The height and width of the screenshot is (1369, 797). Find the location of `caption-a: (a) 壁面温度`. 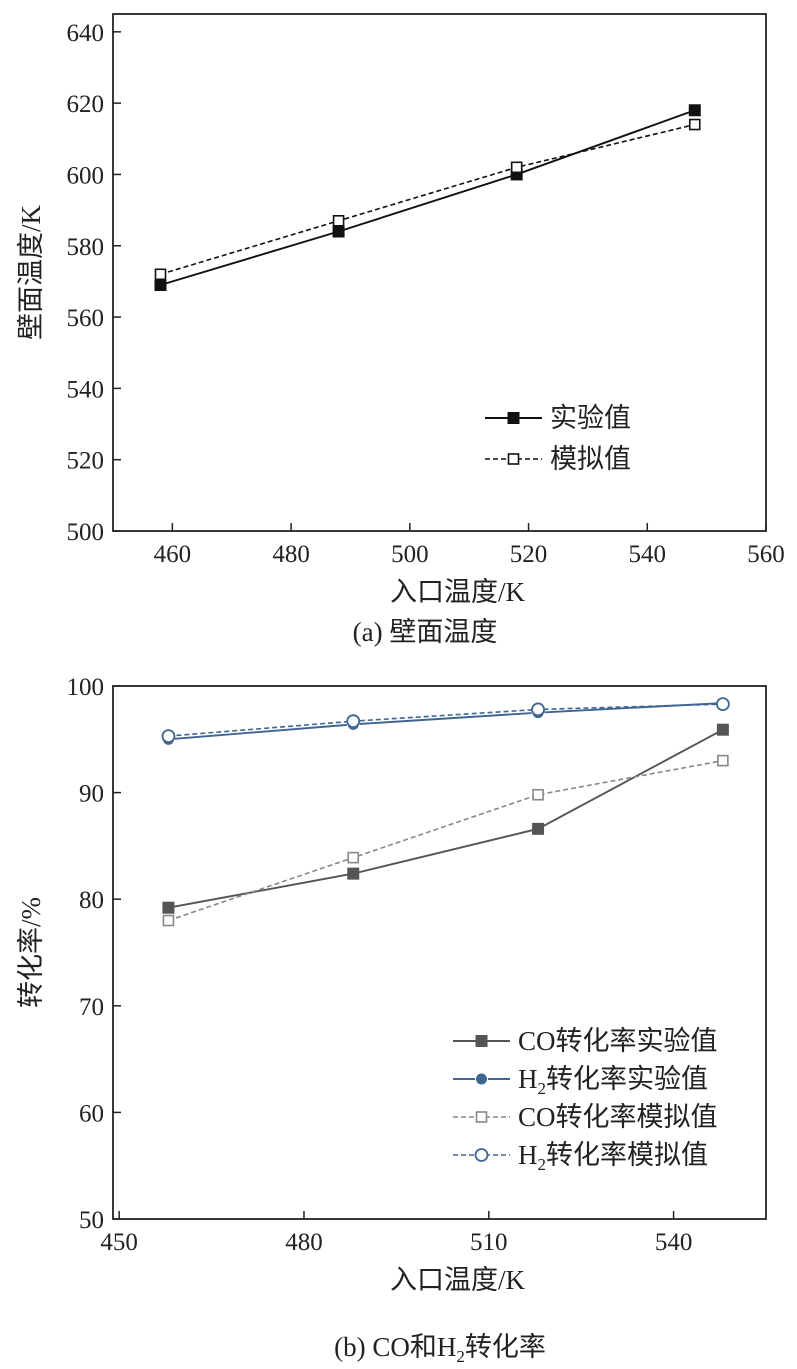

caption-a: (a) 壁面温度 is located at coordinates (425, 632).